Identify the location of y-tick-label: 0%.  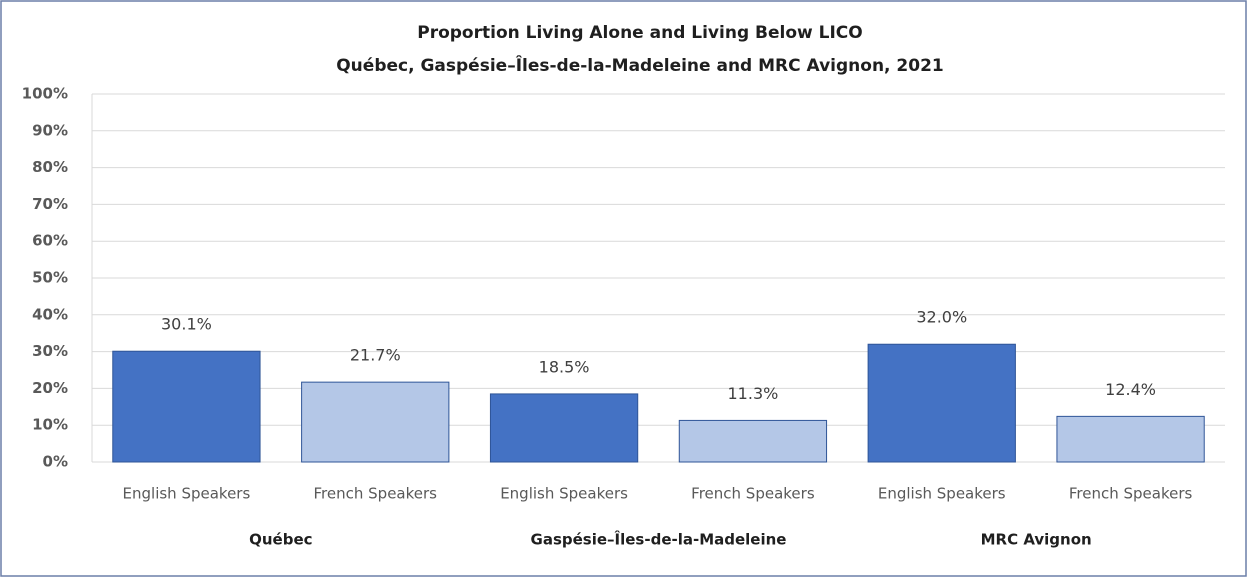
(55, 462).